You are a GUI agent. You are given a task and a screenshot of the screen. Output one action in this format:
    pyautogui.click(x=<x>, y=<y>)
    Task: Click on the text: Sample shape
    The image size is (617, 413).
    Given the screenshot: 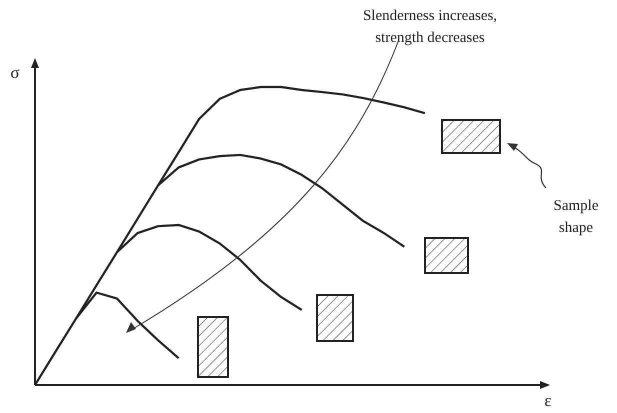 What is the action you would take?
    pyautogui.click(x=576, y=217)
    